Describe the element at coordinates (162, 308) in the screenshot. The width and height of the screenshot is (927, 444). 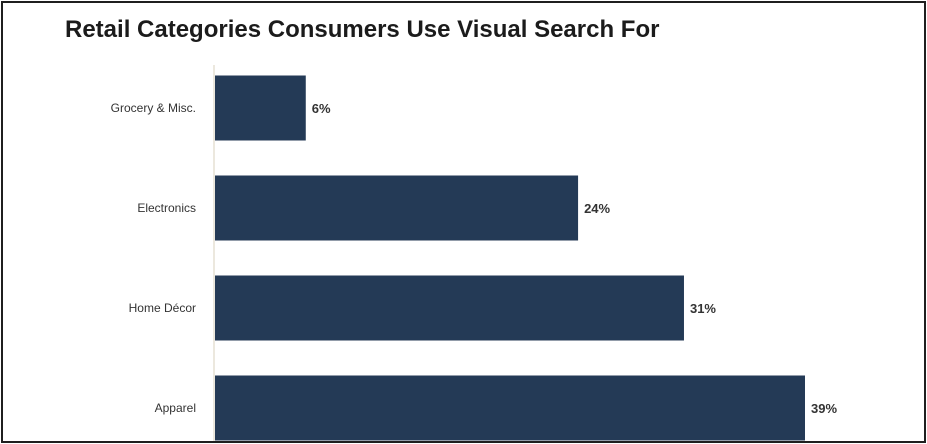
I see `category-label-2: Home Décor` at that location.